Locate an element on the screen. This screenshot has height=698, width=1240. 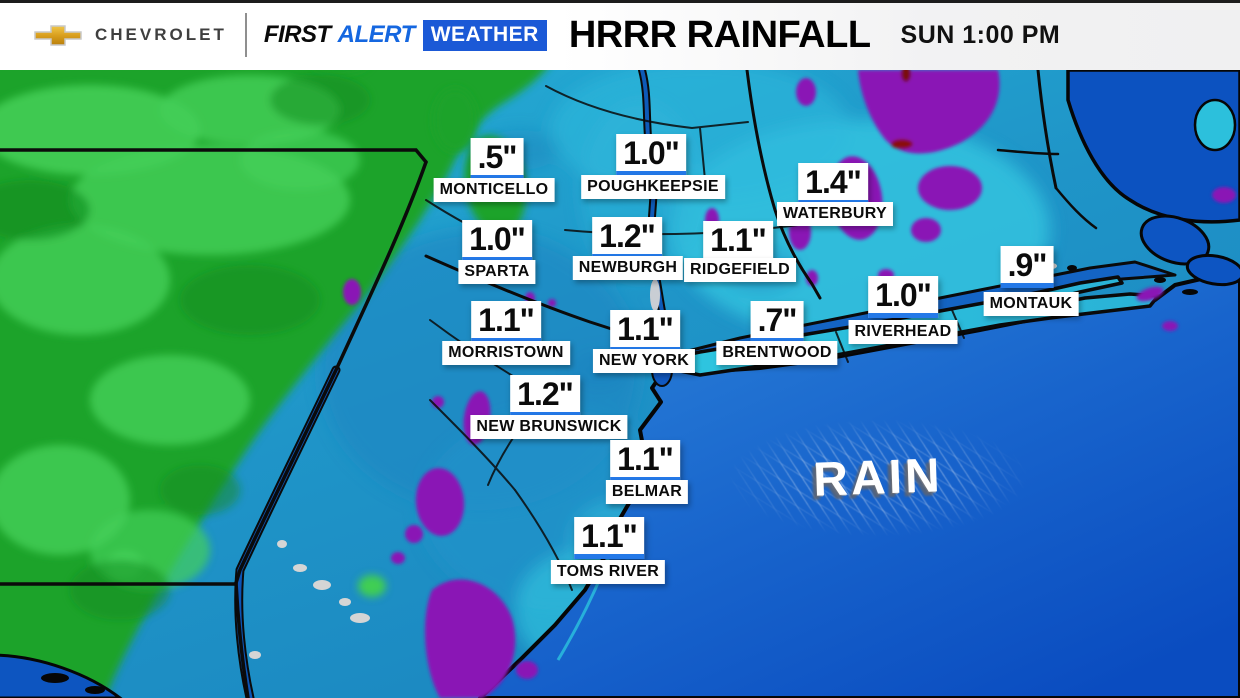
page-title: HRRR RAINFALL is located at coordinates (719, 34).